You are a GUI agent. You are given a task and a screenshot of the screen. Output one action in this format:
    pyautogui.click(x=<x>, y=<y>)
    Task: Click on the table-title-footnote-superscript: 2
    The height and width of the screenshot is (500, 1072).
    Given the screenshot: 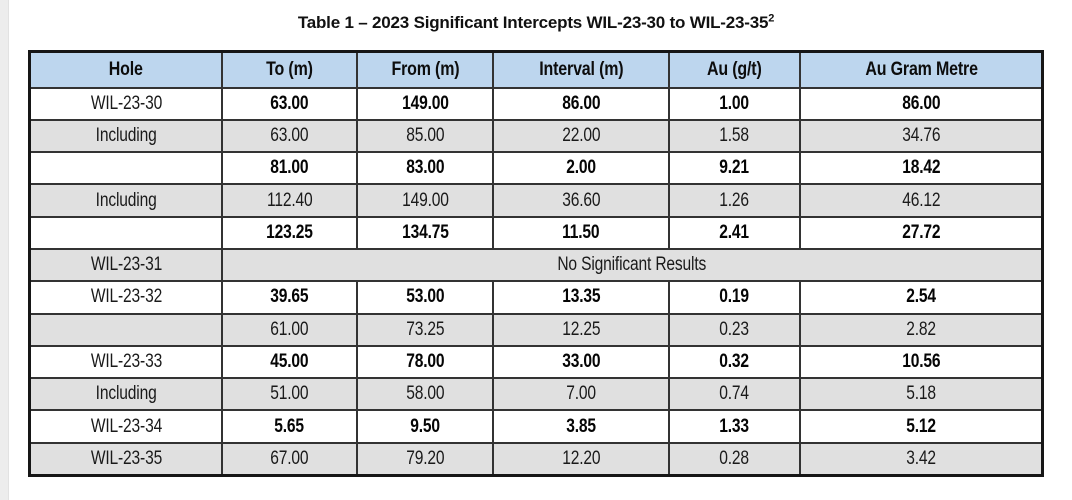 What is the action you would take?
    pyautogui.click(x=771, y=18)
    